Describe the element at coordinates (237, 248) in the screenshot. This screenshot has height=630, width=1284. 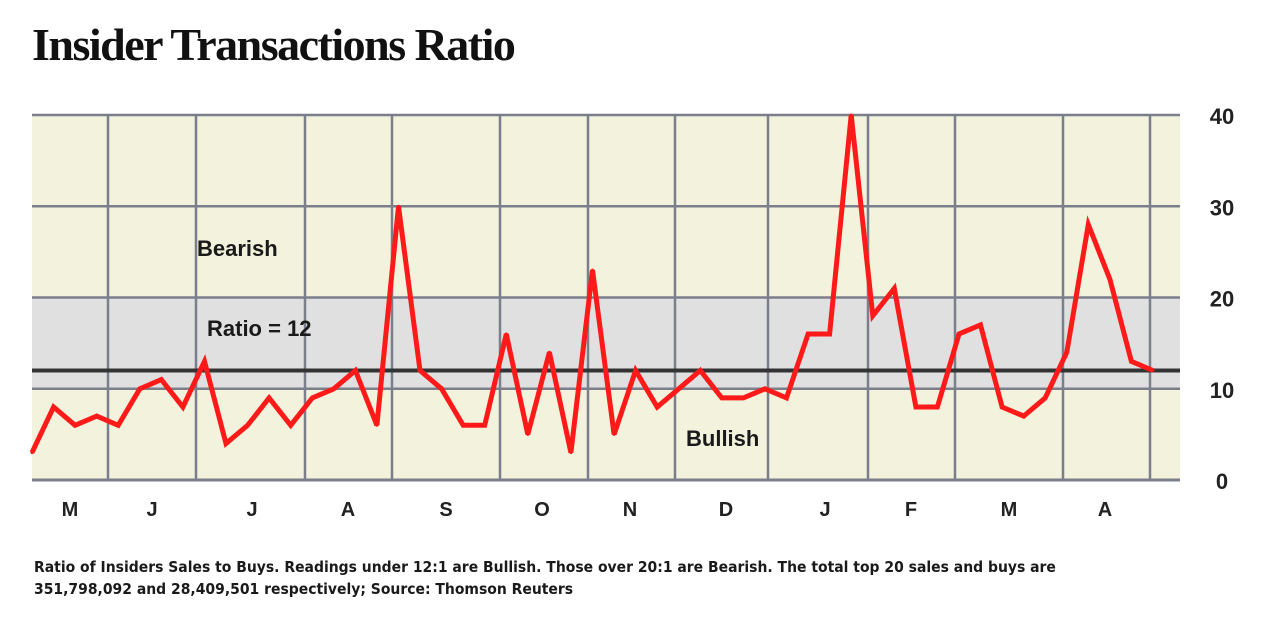
I see `bearish-label: Bearish` at that location.